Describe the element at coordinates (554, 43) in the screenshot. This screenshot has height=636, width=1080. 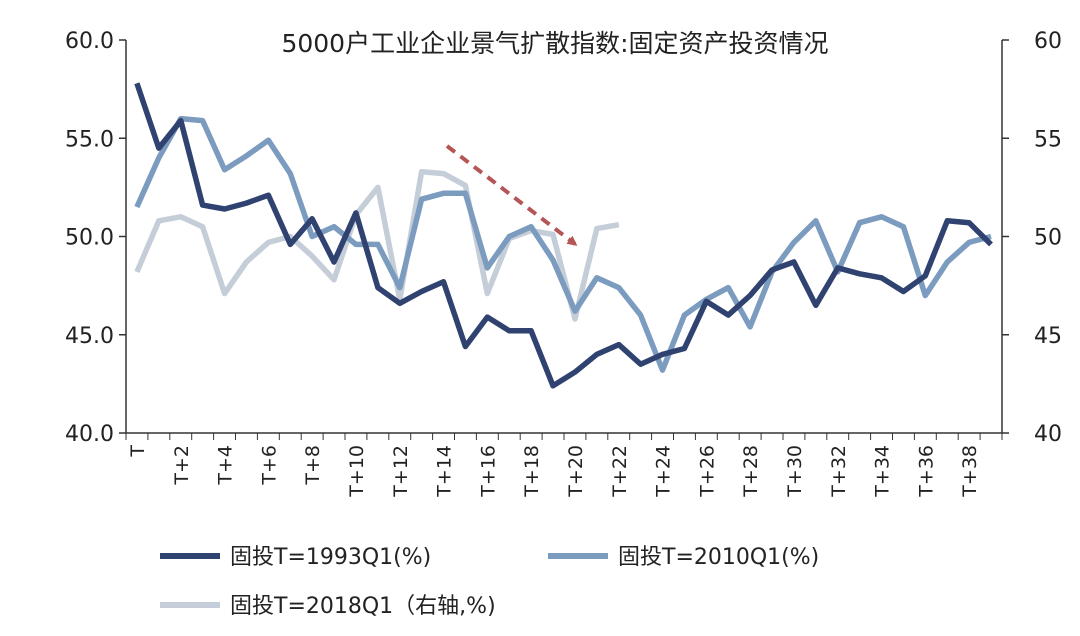
I see `chart-title: 5000户工业企业景气扩散指数:固定资产投资情况` at that location.